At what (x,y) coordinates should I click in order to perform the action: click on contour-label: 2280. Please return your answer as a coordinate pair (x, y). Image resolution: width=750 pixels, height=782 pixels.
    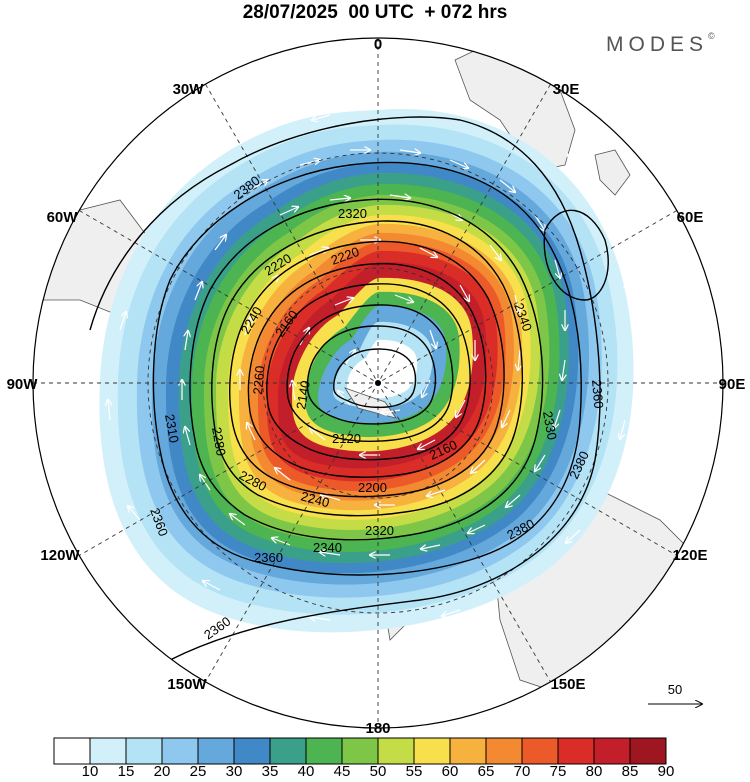
    Looking at the image, I should click on (219, 441).